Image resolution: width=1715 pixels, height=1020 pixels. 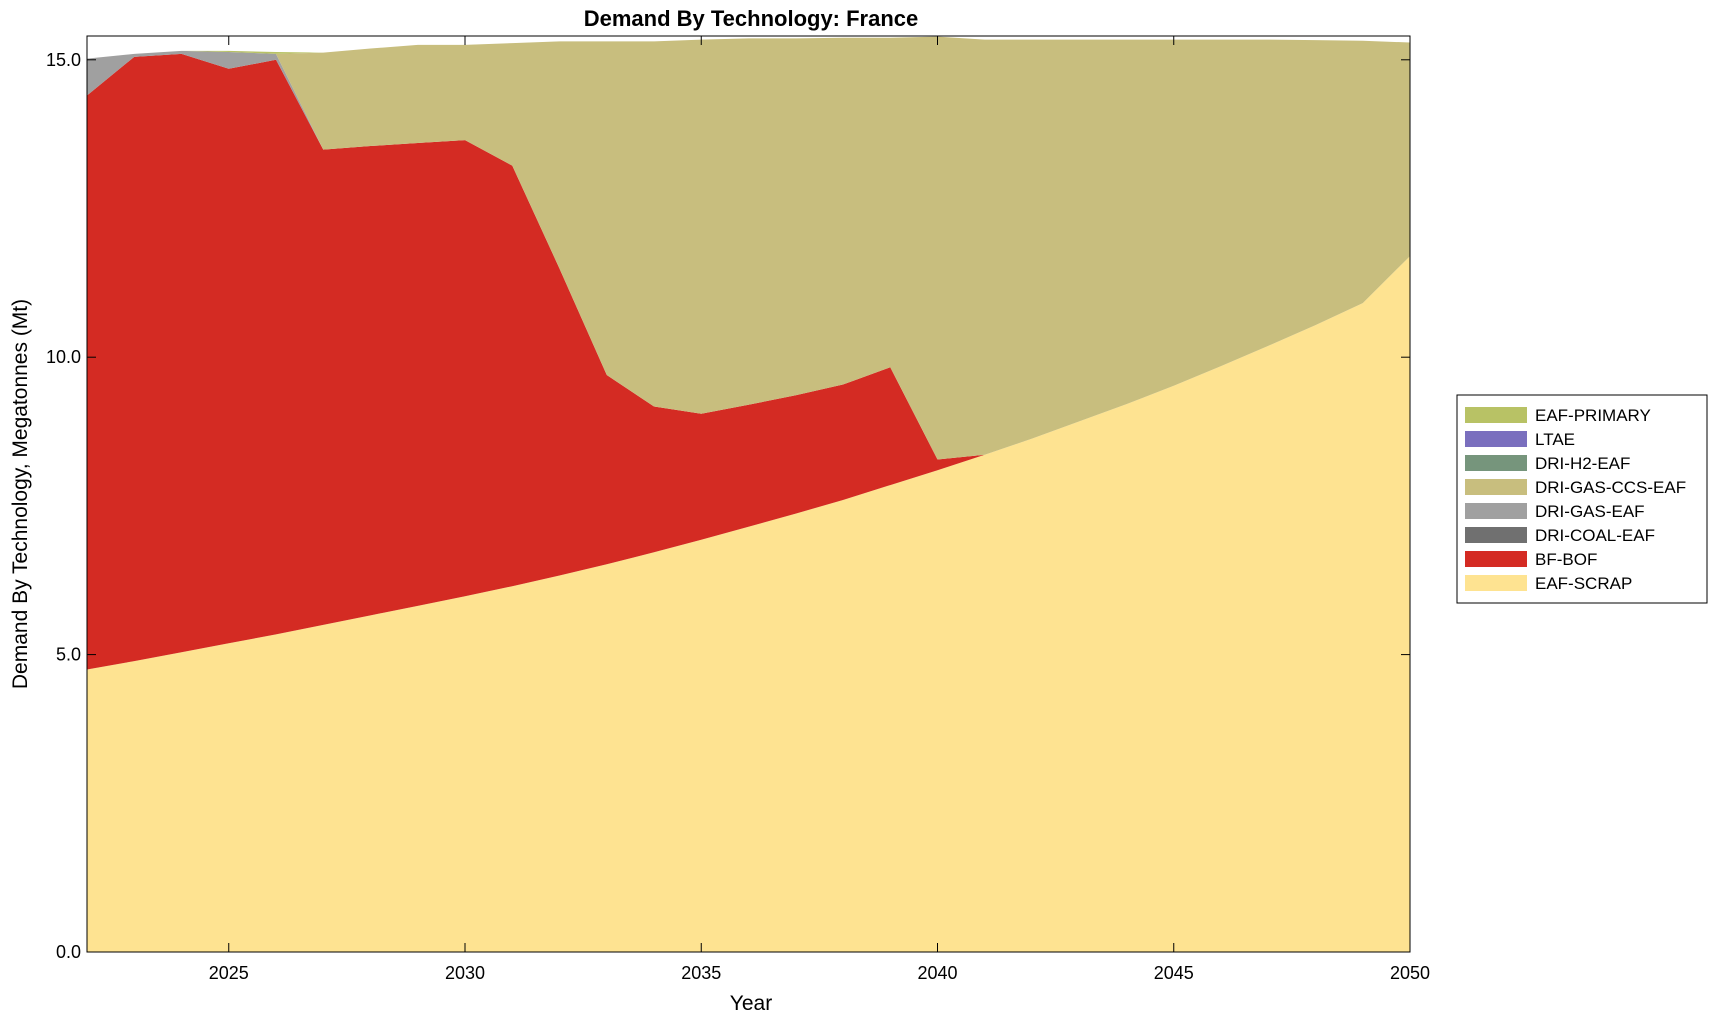 What do you see at coordinates (701, 973) in the screenshot?
I see `x-tick-label: 2035` at bounding box center [701, 973].